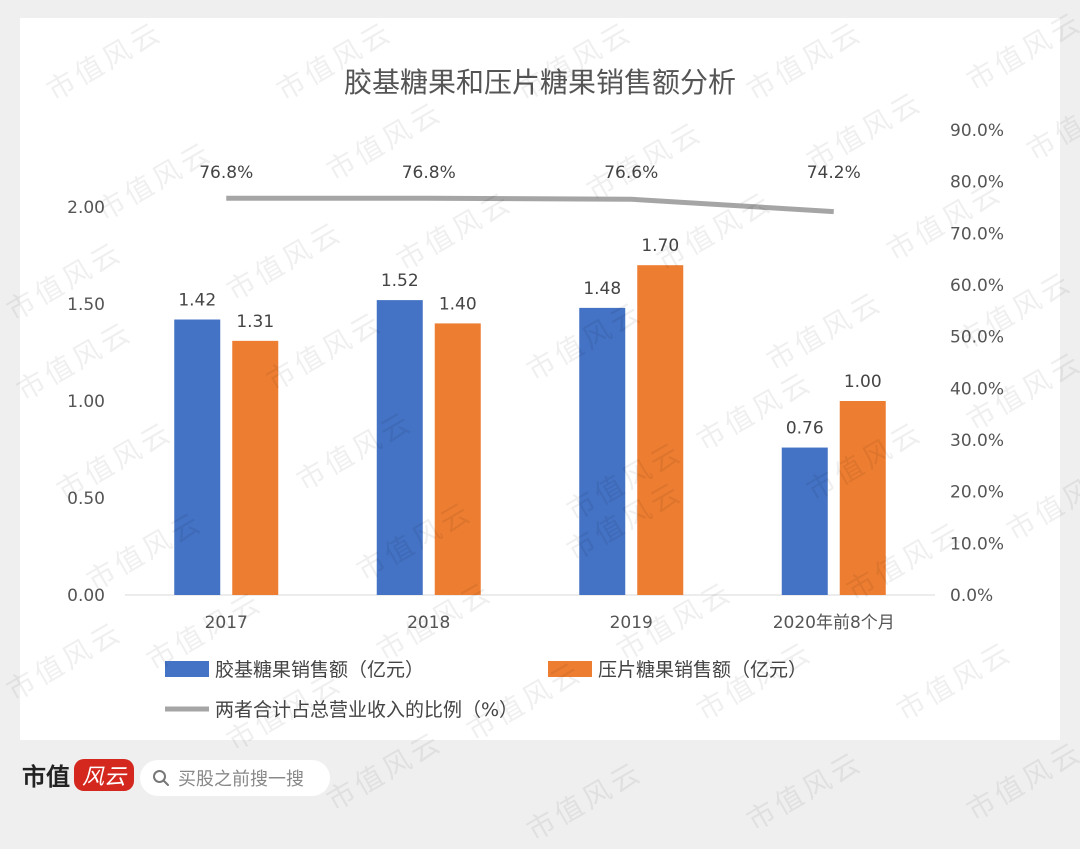  What do you see at coordinates (977, 131) in the screenshot?
I see `y-right-tick-label: 90.0%` at bounding box center [977, 131].